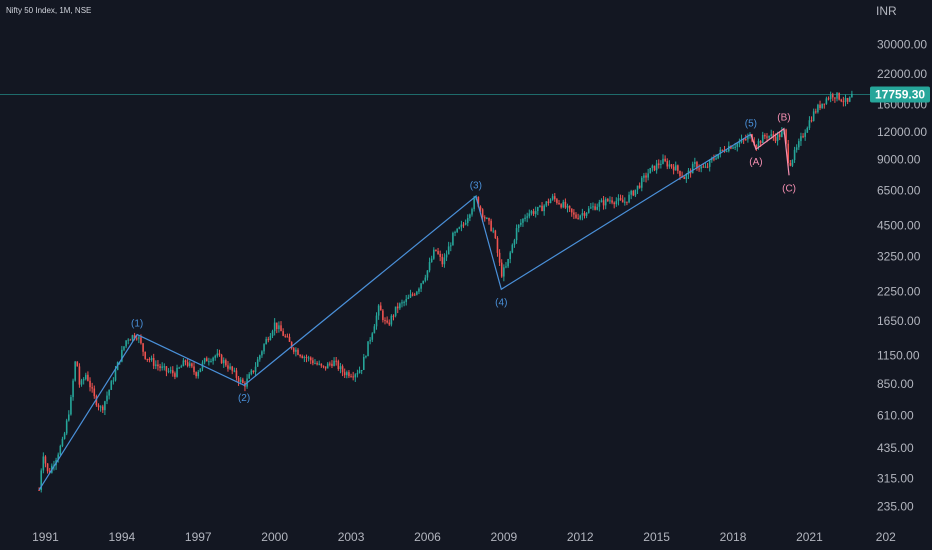 The width and height of the screenshot is (932, 550). Describe the element at coordinates (899, 190) in the screenshot. I see `price-tick-label: 6500.00` at that location.